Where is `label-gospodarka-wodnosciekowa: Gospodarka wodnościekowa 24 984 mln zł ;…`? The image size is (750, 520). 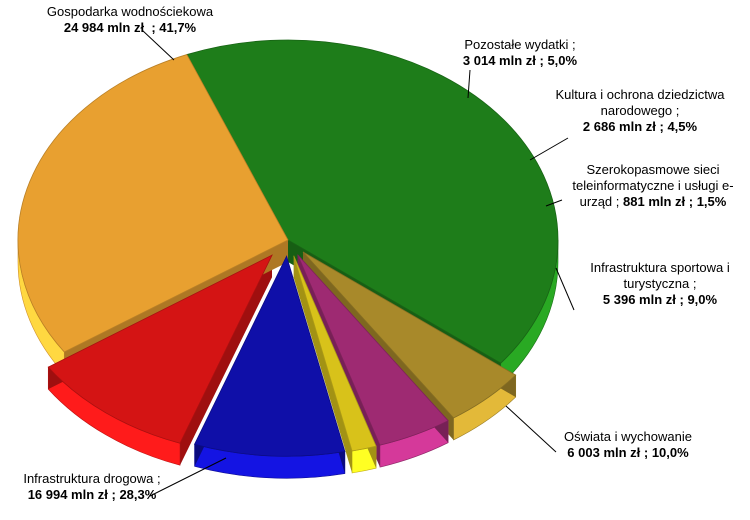 label-gospodarka-wodnosciekowa: Gospodarka wodnościekowa 24 984 mln zł ;… is located at coordinates (130, 20).